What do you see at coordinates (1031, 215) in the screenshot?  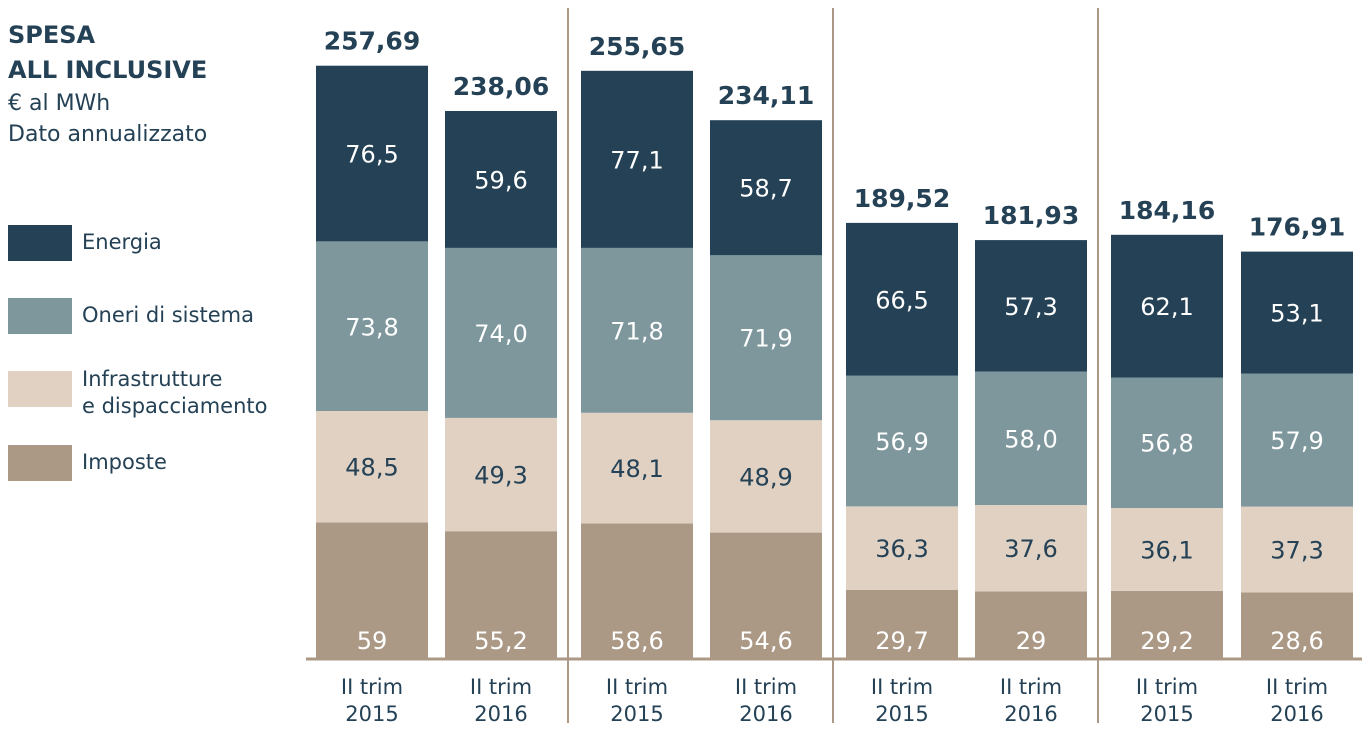 I see `total-label: 181,93` at bounding box center [1031, 215].